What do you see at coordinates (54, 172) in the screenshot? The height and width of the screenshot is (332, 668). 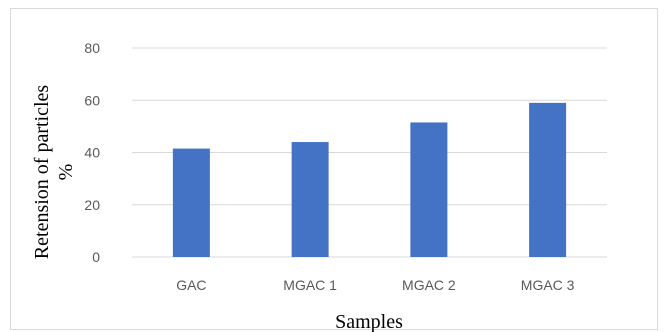 I see `y-axis-title: Retension of particles %` at bounding box center [54, 172].